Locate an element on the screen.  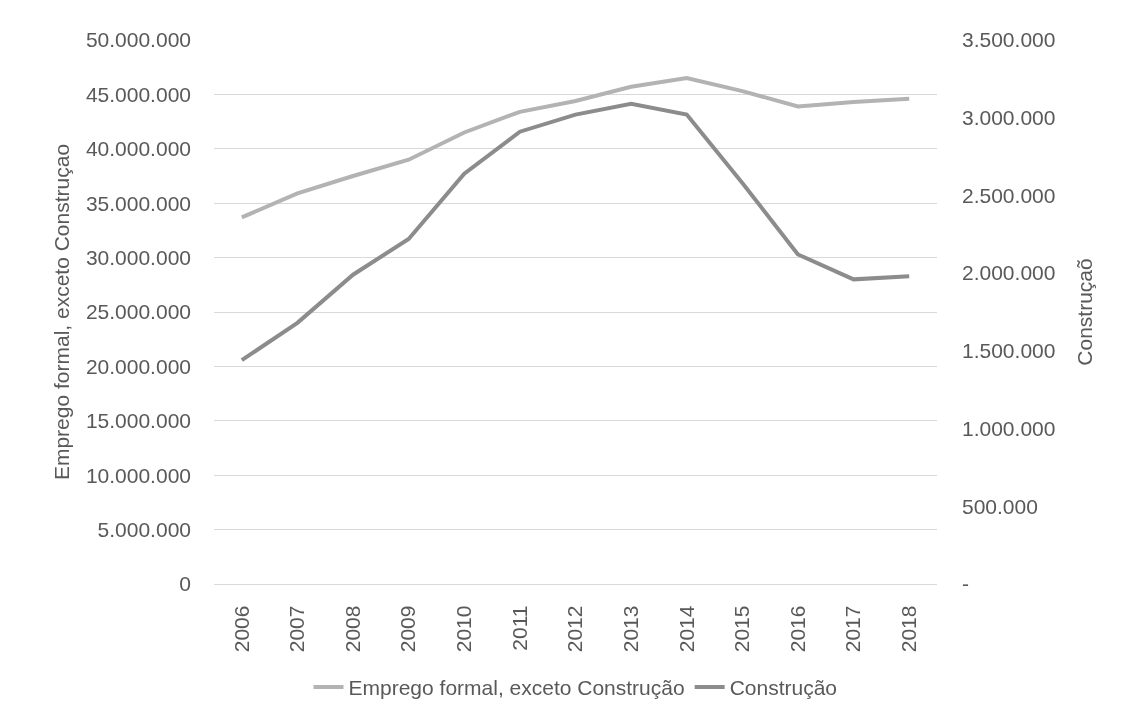
legend-label: Construção is located at coordinates (783, 688).